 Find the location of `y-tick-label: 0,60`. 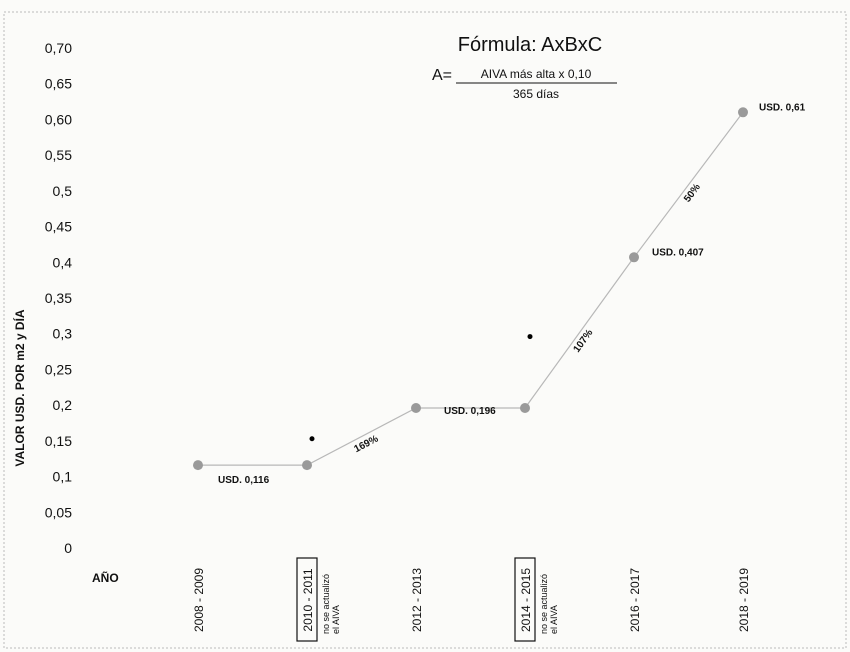

y-tick-label: 0,60 is located at coordinates (58, 119).